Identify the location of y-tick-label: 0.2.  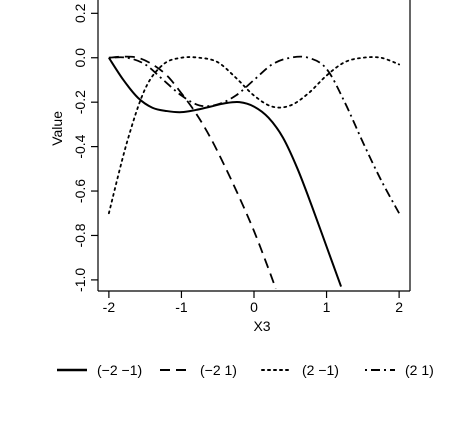
(80, 13).